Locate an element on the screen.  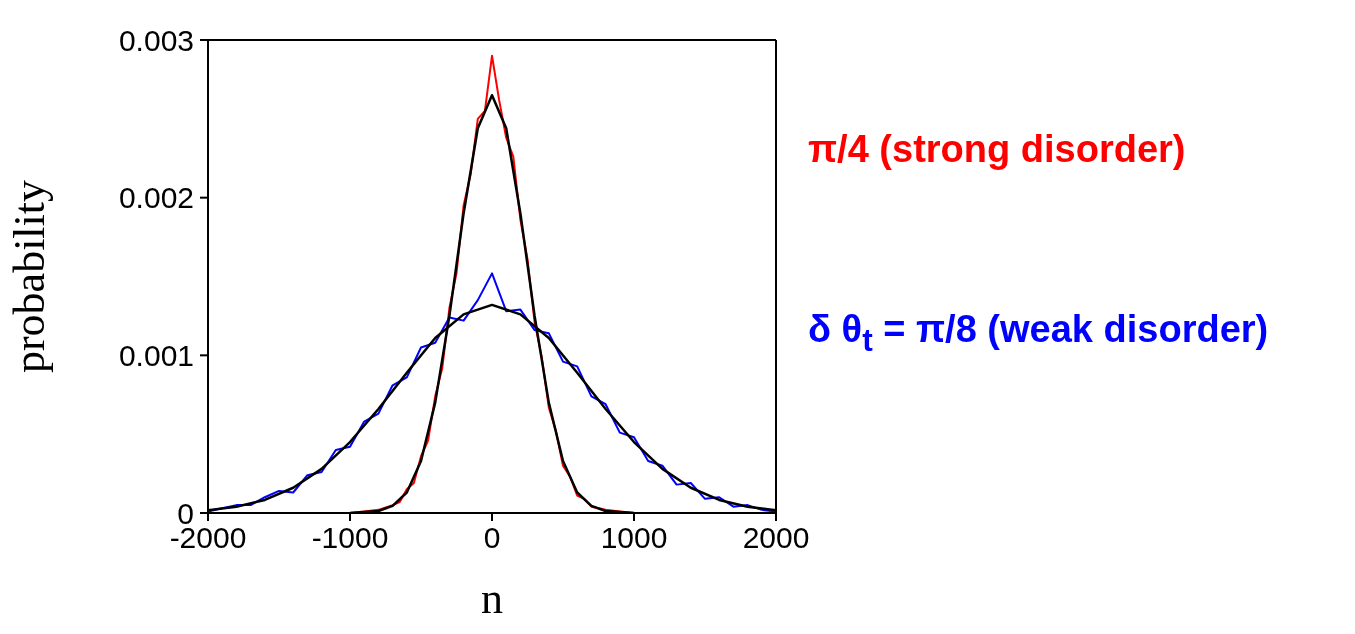
x-axis-title: n is located at coordinates (492, 598).